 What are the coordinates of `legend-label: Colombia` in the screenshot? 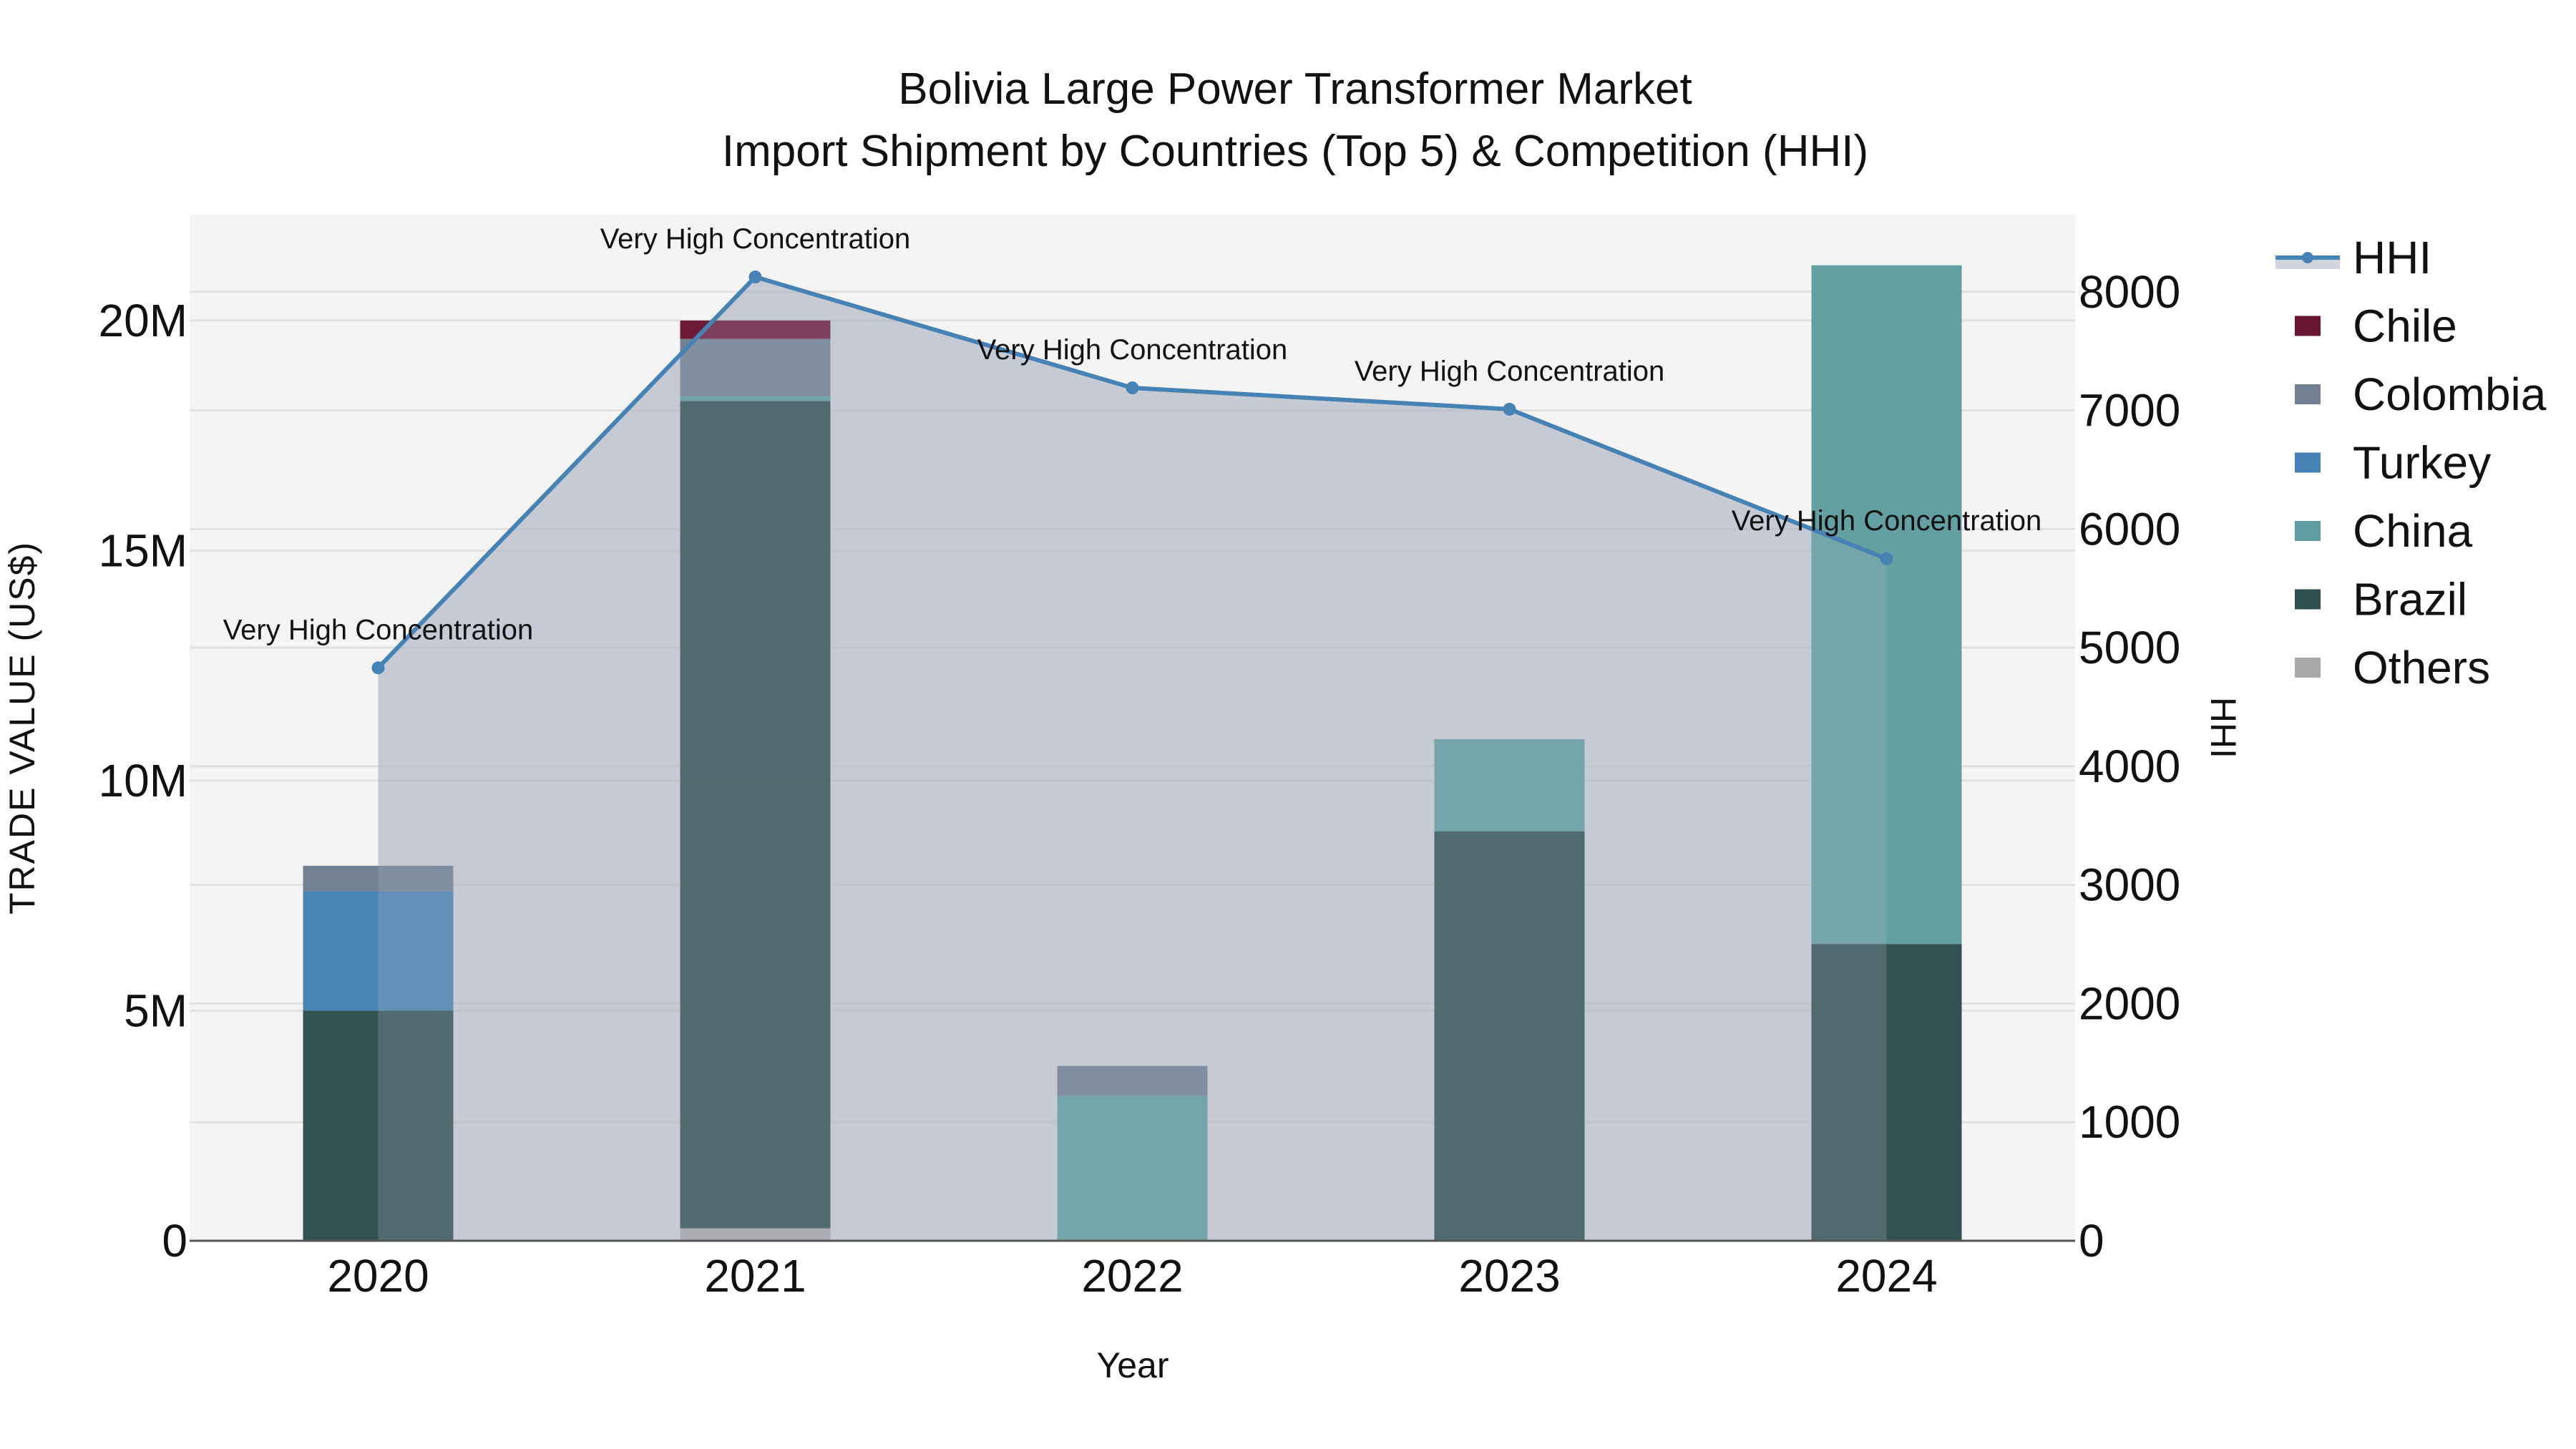 It's located at (2450, 394).